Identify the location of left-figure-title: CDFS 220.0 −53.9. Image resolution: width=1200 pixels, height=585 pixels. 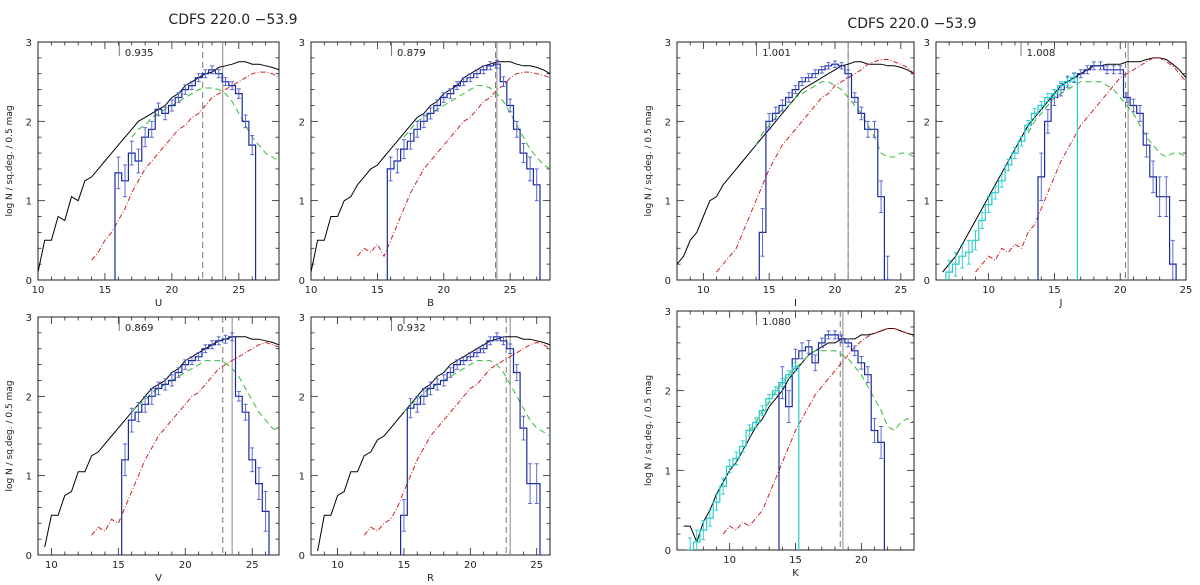
(232, 20).